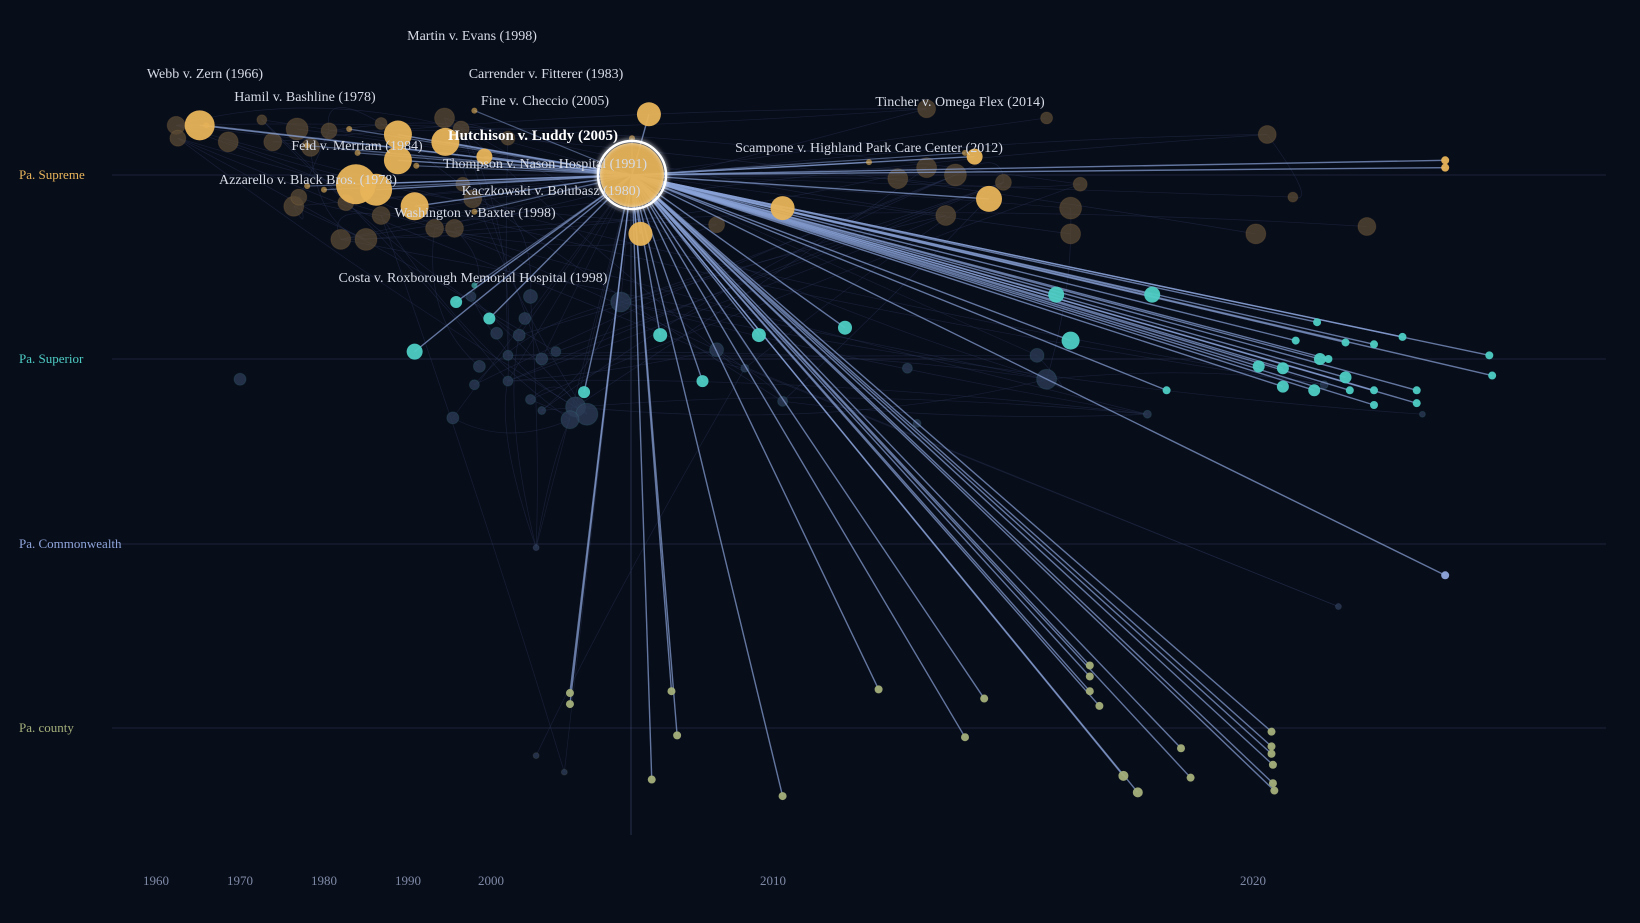 The width and height of the screenshot is (1640, 923). What do you see at coordinates (46, 727) in the screenshot?
I see `tier-label: Pa. county` at bounding box center [46, 727].